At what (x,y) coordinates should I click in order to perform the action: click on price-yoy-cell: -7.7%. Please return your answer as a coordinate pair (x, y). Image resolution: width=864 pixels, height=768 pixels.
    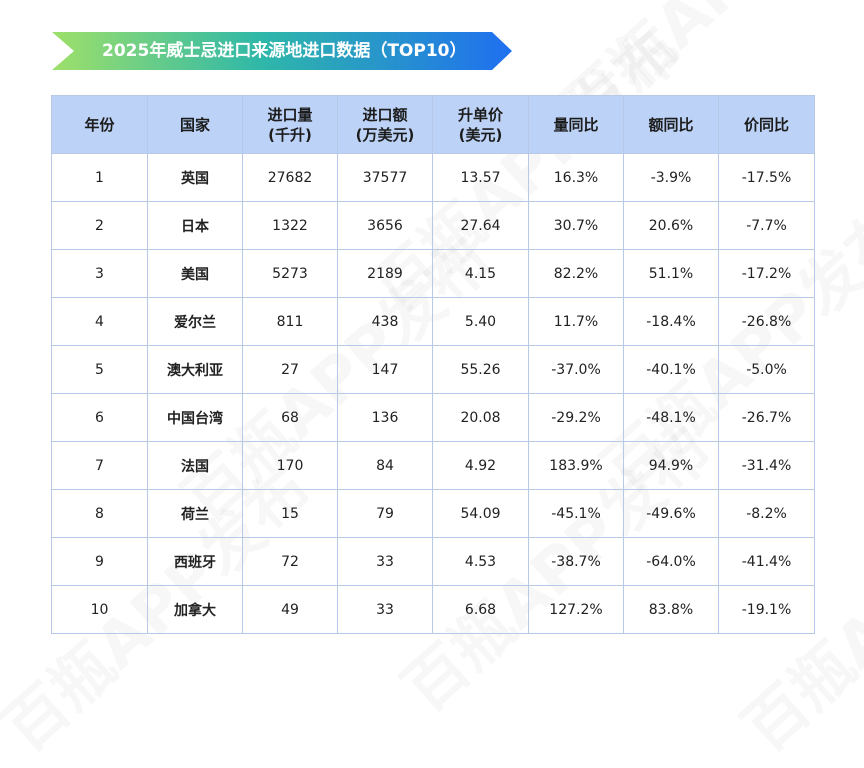
    Looking at the image, I should click on (766, 225).